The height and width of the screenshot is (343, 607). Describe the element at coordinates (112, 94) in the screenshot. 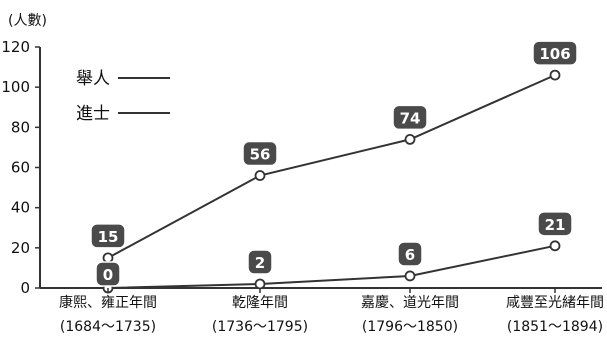

I see `legend-box` at that location.